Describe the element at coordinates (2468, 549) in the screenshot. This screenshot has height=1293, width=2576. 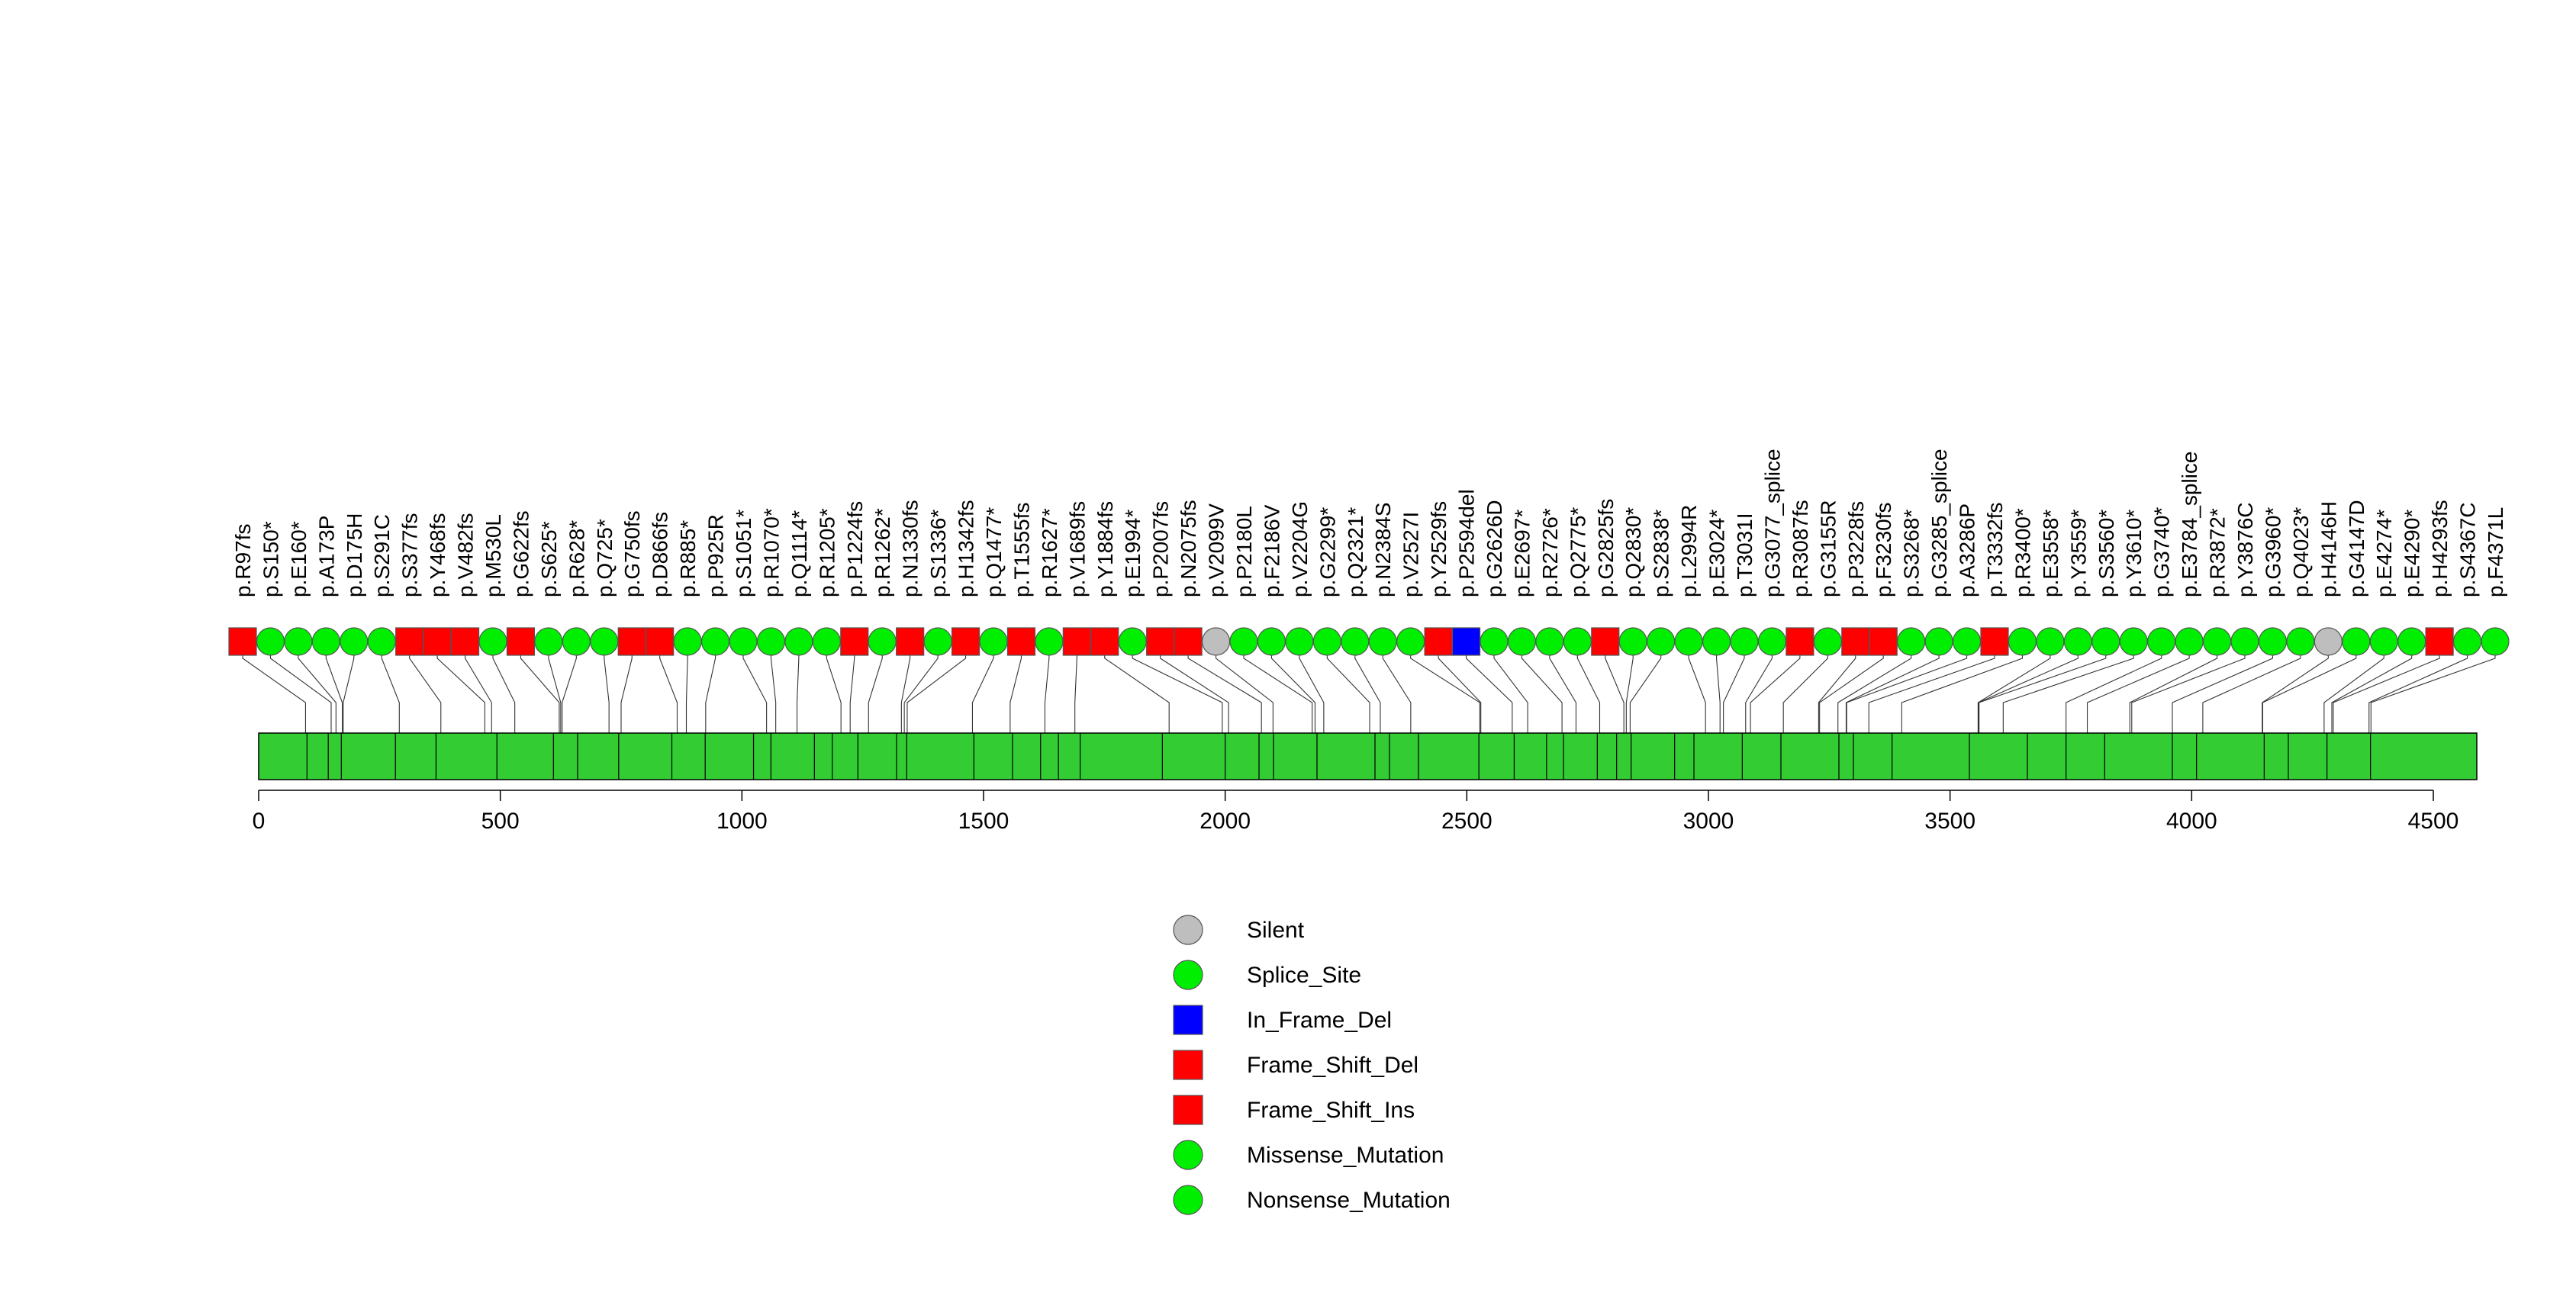
I see `mutation-label: p.S4367C` at that location.